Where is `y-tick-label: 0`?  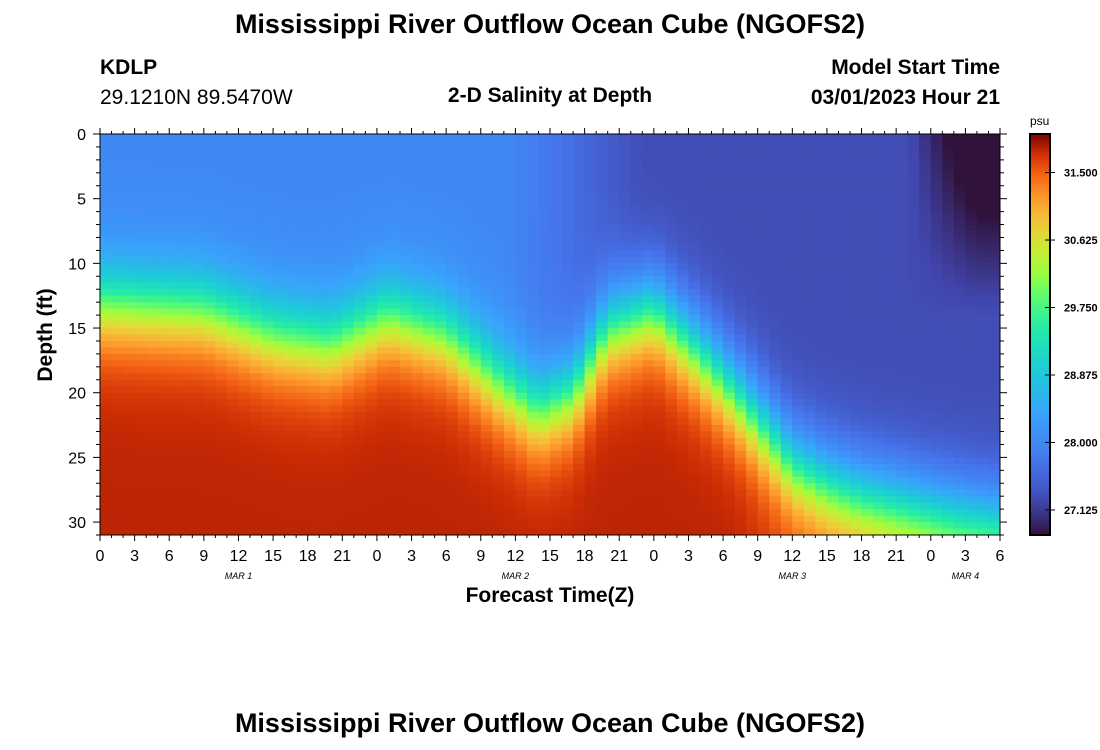 y-tick-label: 0 is located at coordinates (81, 135).